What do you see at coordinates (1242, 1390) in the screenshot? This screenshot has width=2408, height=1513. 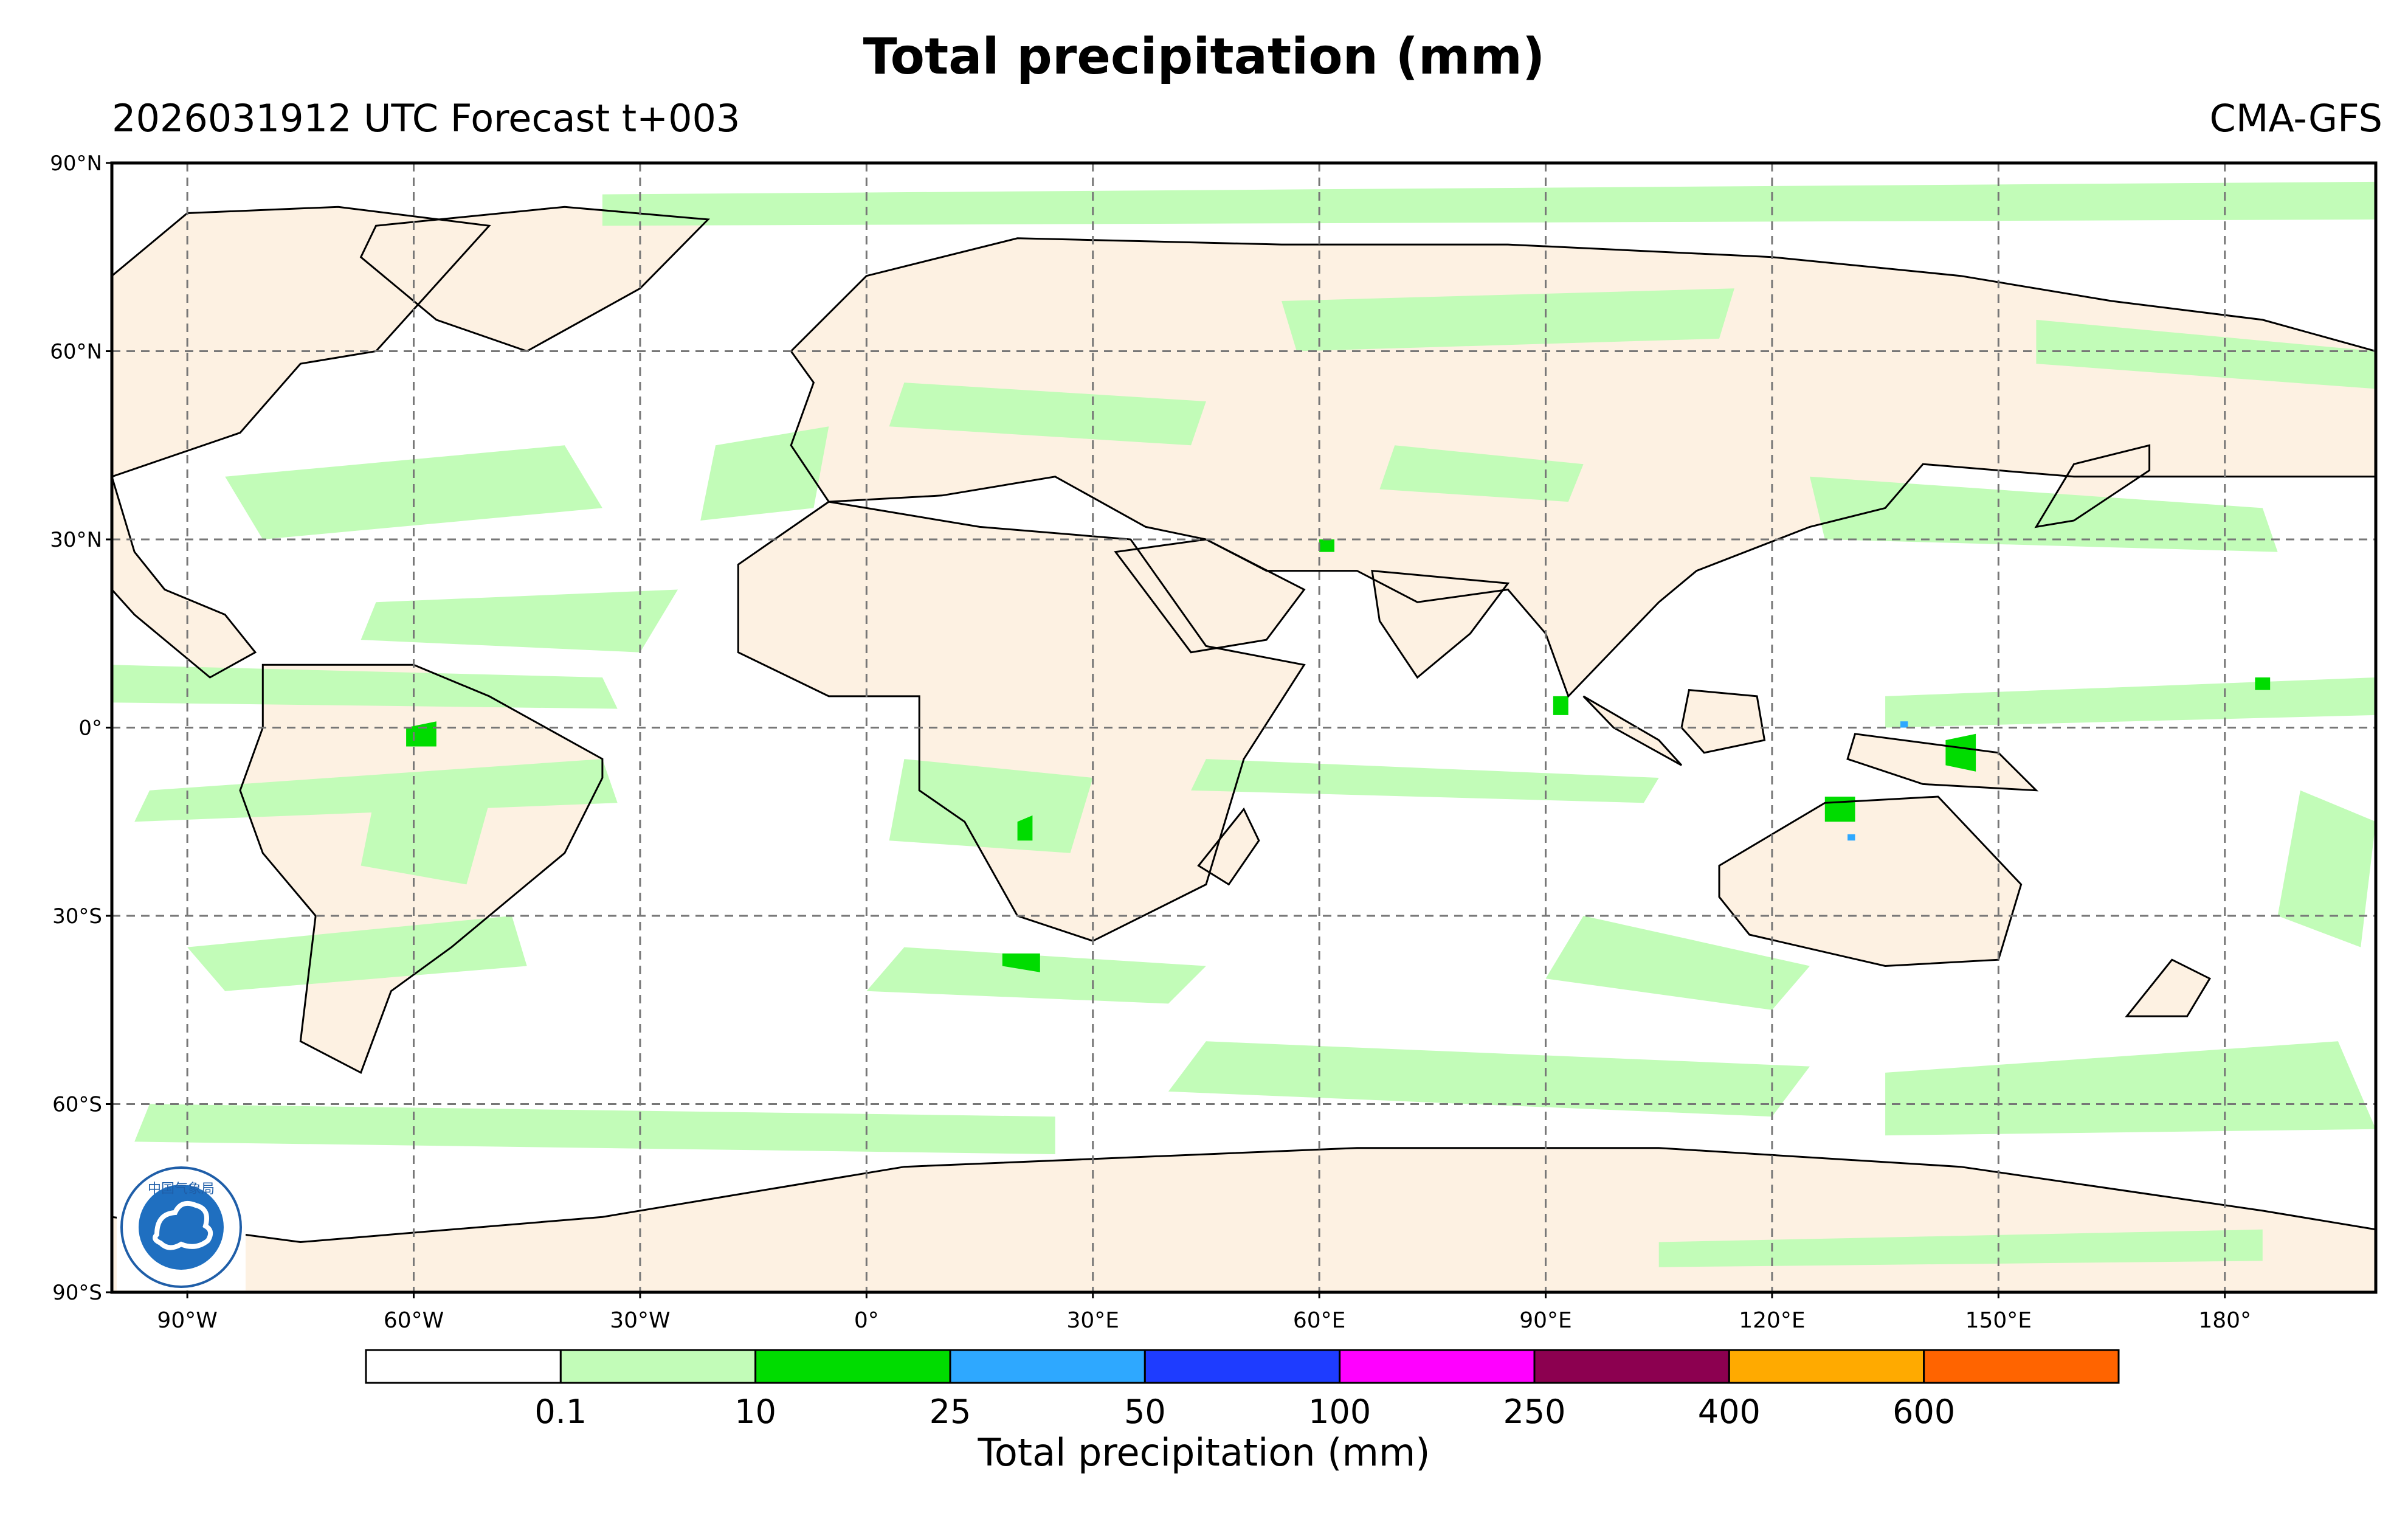 I see `colorbar: 0.1 10 25 50 100 250 400 600` at bounding box center [1242, 1390].